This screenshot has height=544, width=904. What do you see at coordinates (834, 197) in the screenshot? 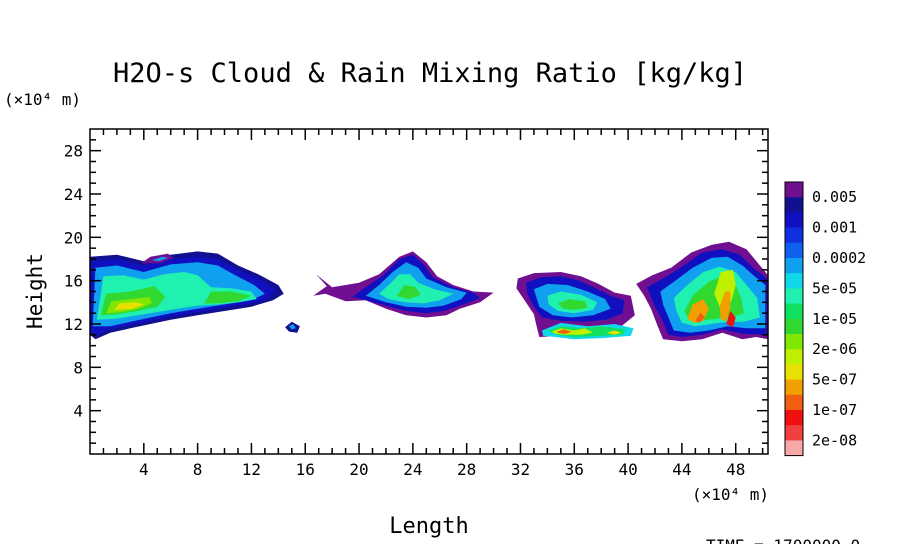
I see `colorbar-label: 0.005` at bounding box center [834, 197].